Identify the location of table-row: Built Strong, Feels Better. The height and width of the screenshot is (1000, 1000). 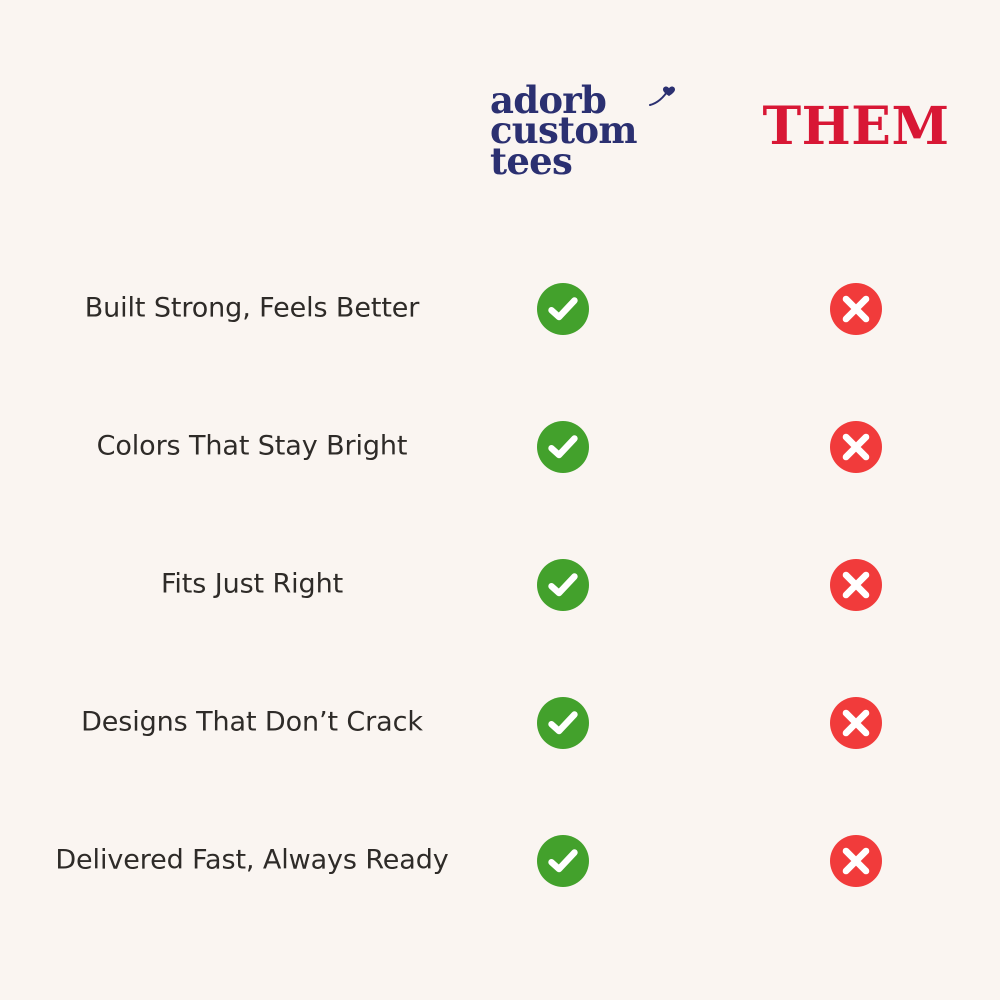
(500, 309).